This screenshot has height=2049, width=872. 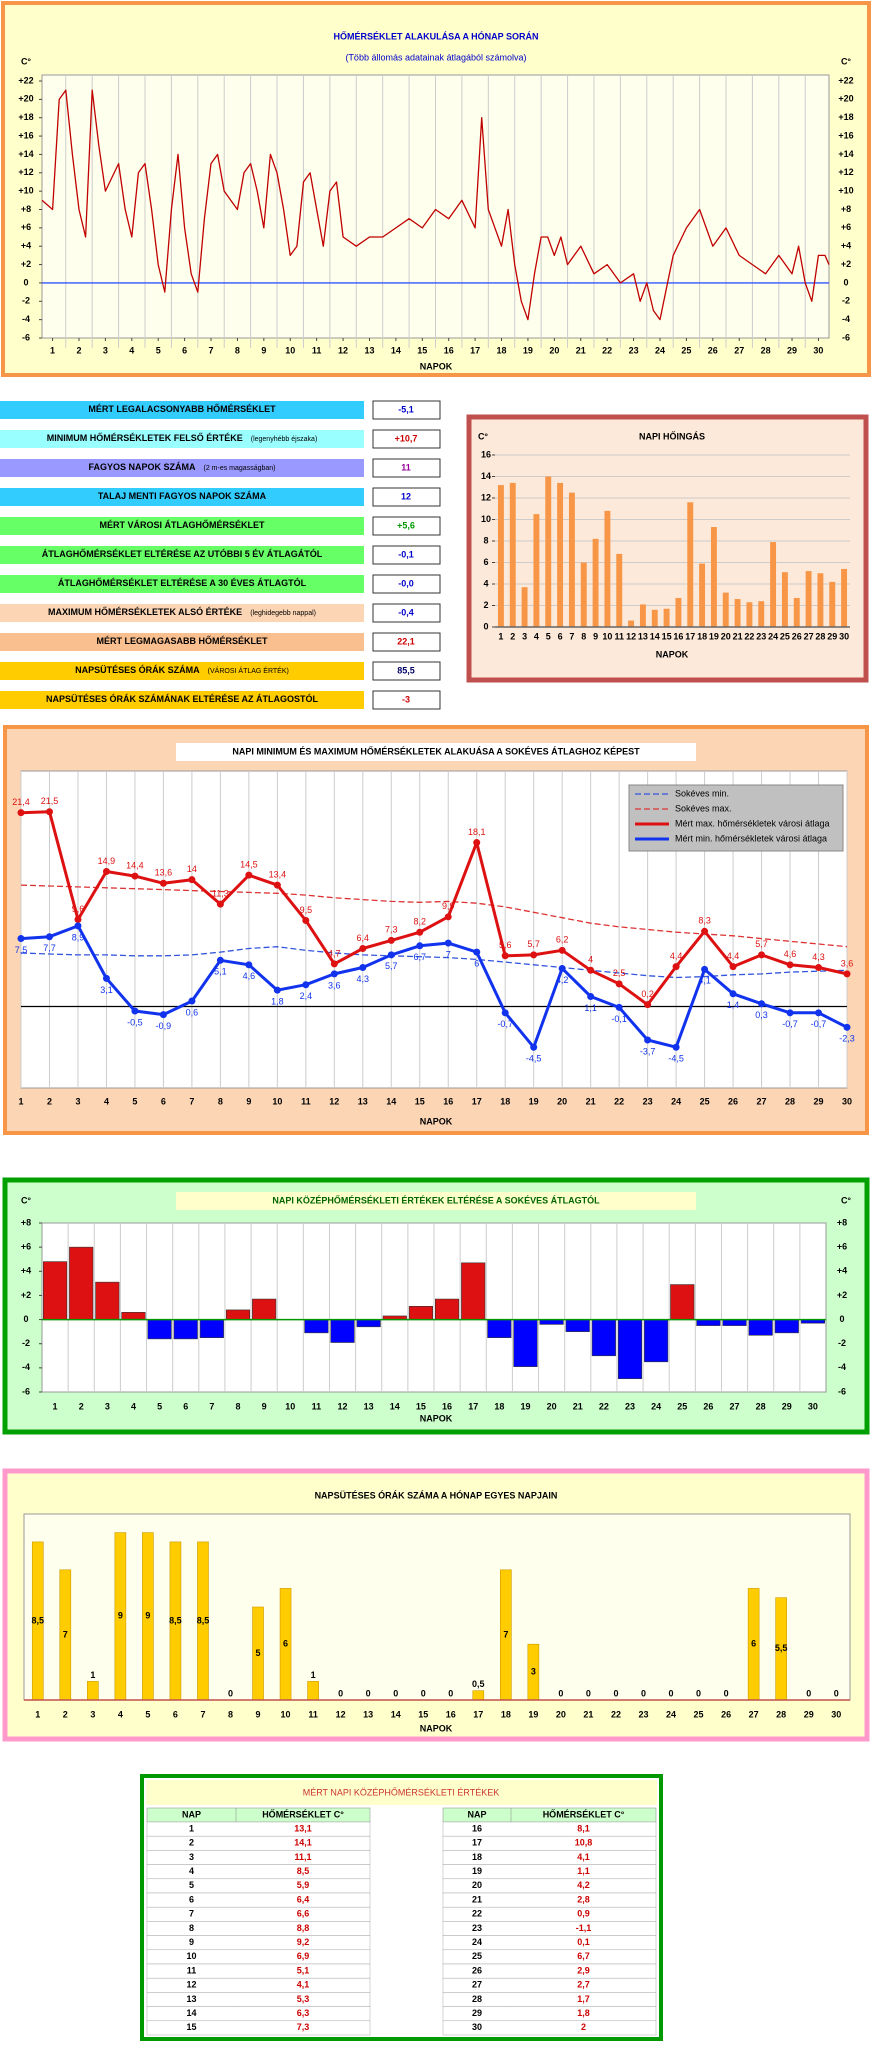 I want to click on table-value: 11,1, so click(x=302, y=1857).